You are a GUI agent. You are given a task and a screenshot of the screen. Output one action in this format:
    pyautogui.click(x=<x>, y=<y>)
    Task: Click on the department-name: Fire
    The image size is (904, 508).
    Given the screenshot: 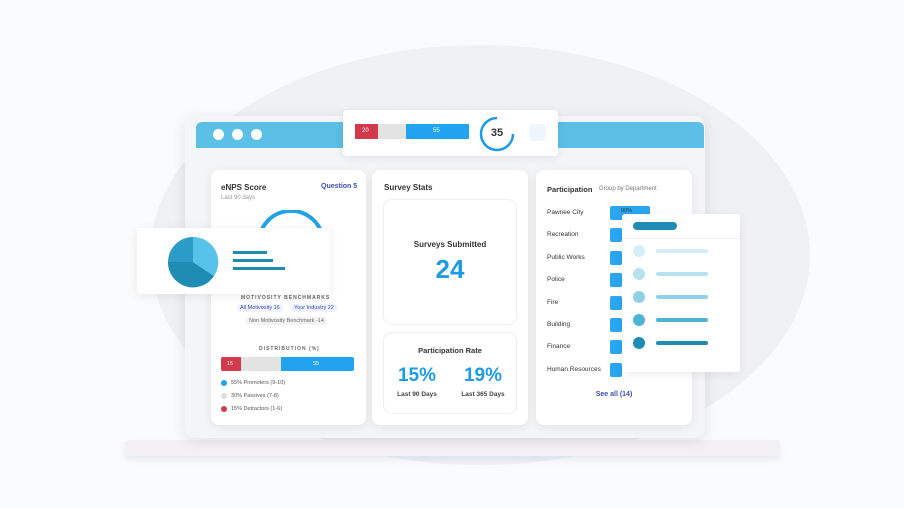 What is the action you would take?
    pyautogui.click(x=553, y=302)
    